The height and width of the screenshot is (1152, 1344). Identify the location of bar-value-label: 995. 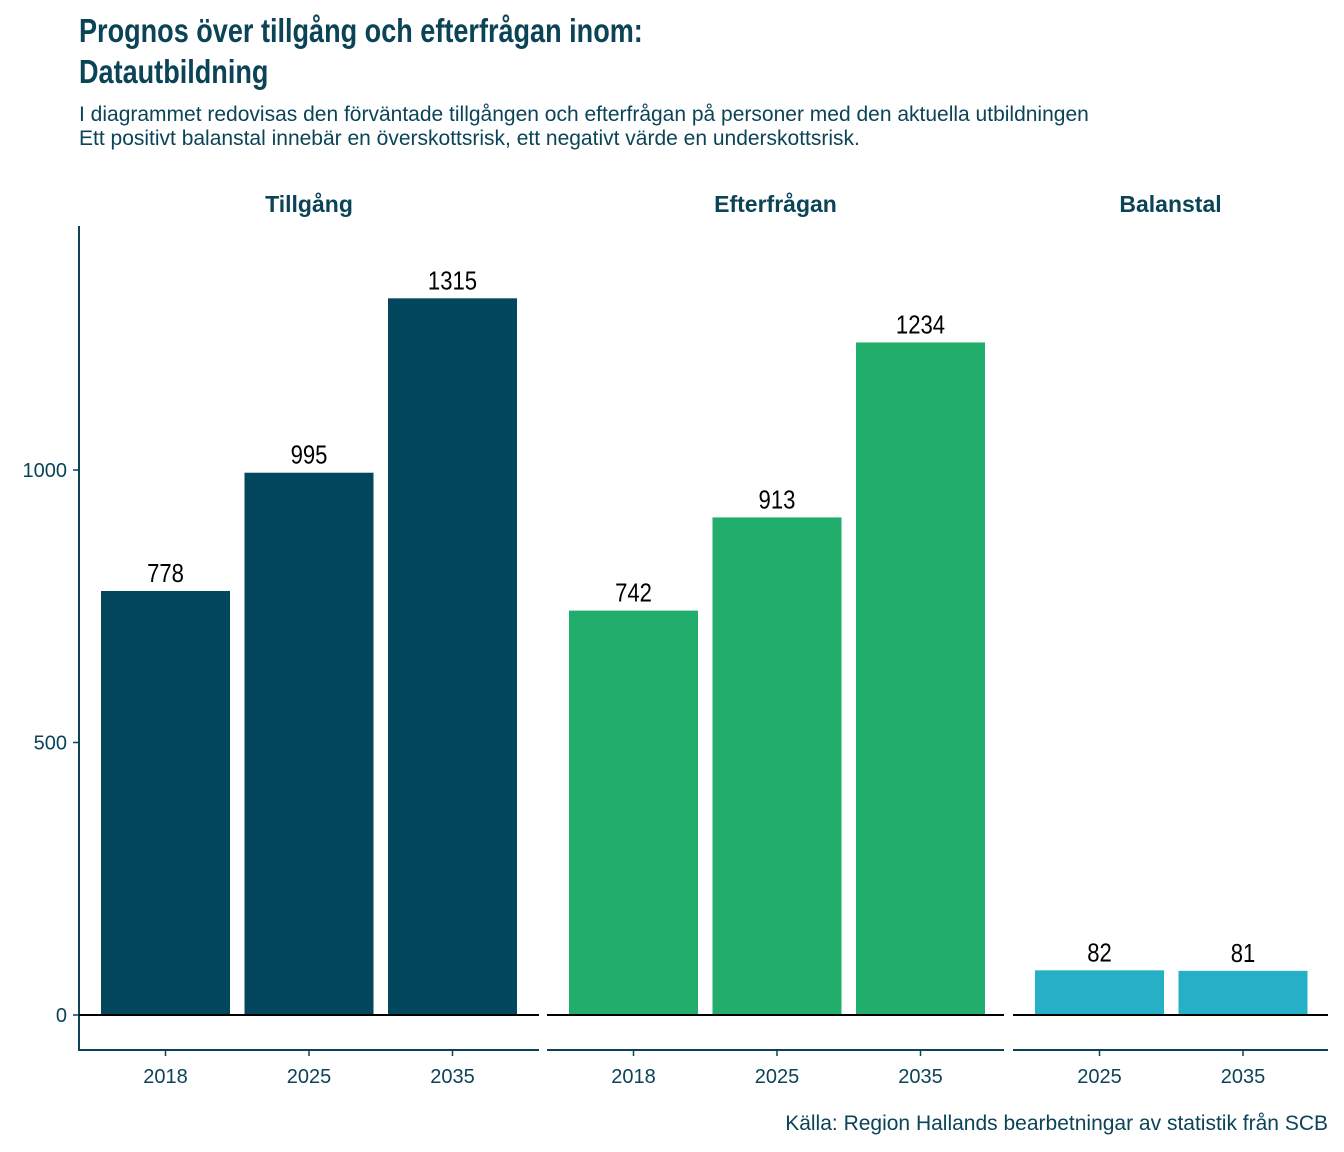
(309, 455).